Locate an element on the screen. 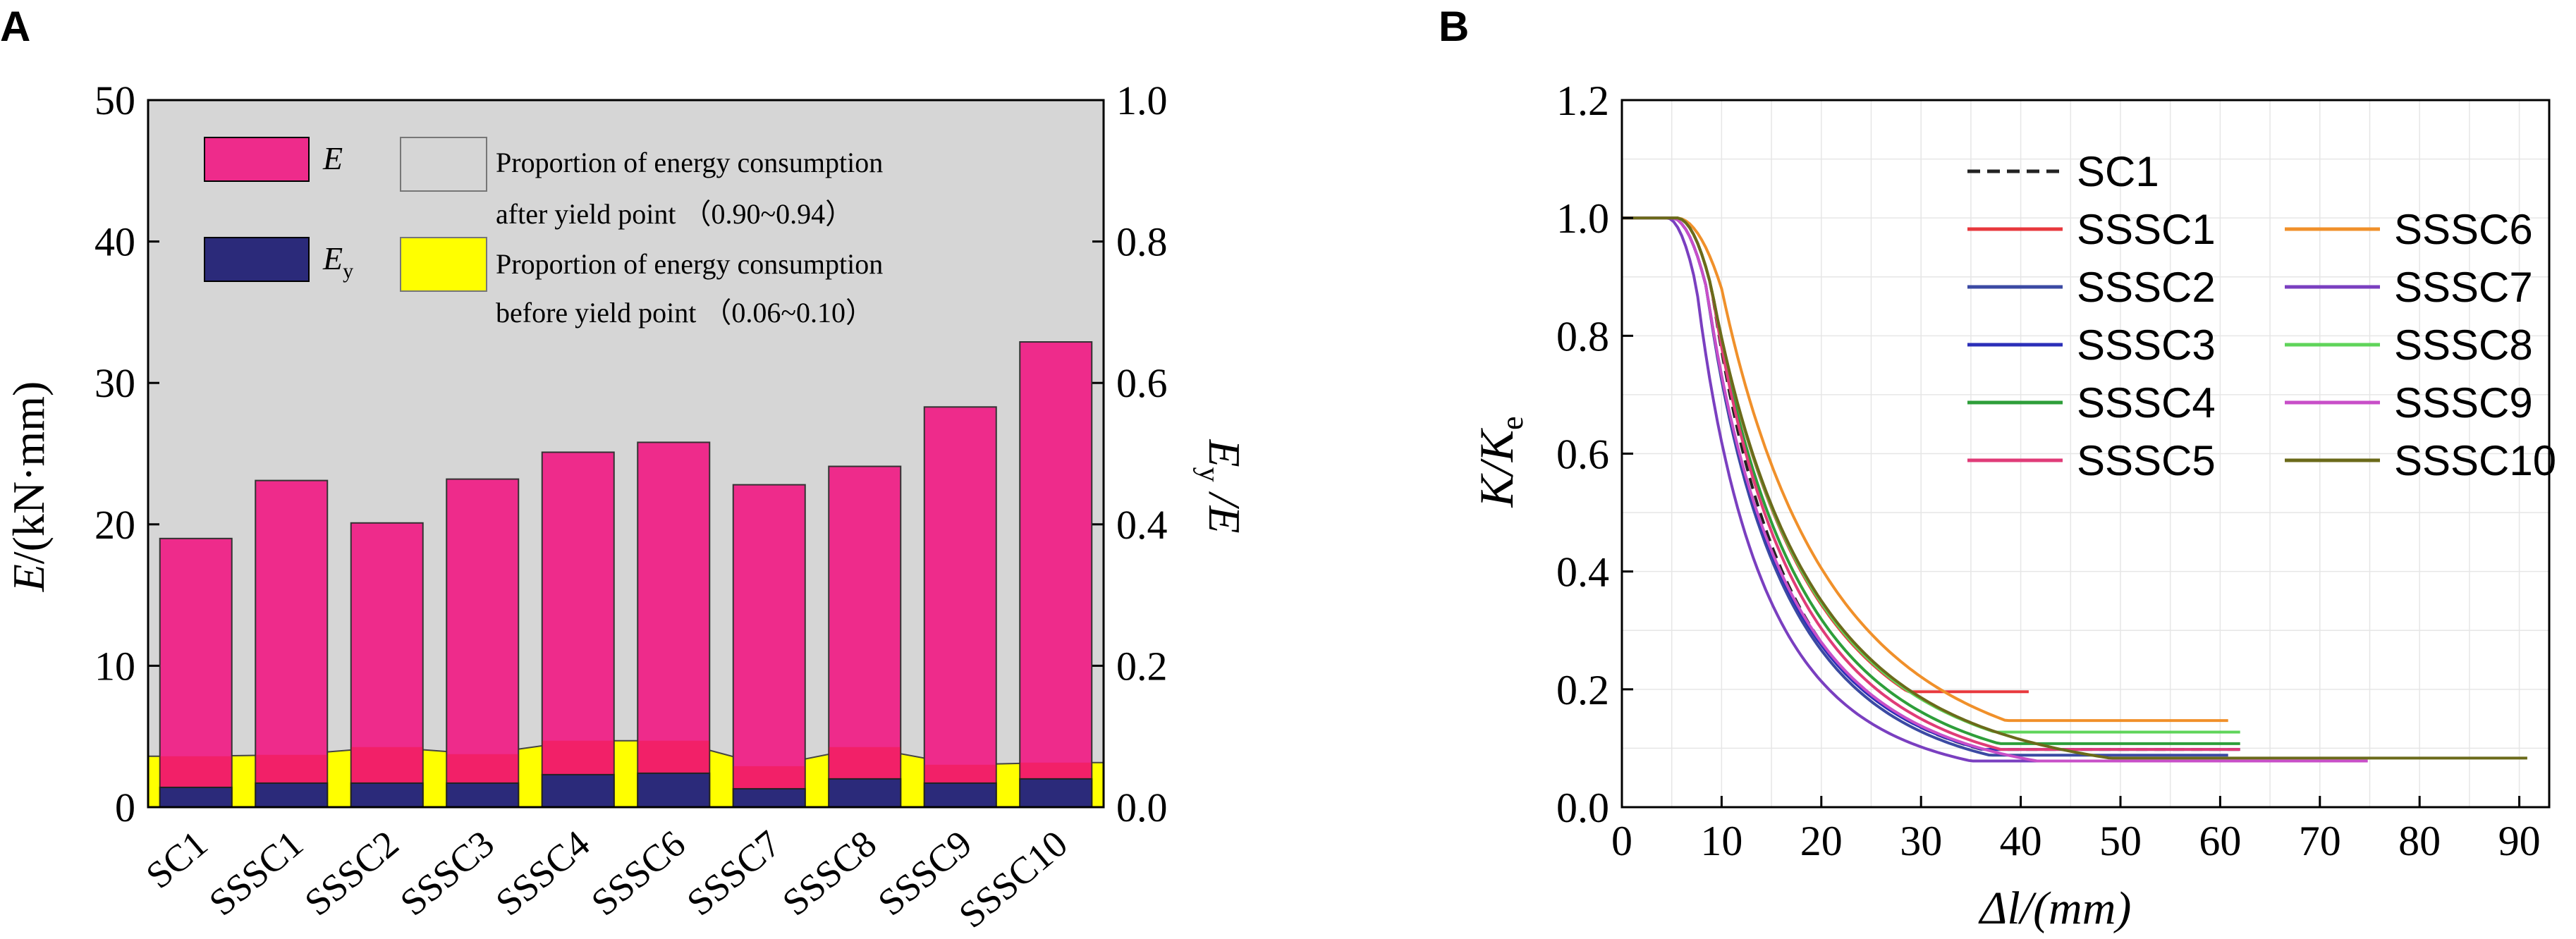 The image size is (2576, 939). x-tick-label: 30 is located at coordinates (1921, 841).